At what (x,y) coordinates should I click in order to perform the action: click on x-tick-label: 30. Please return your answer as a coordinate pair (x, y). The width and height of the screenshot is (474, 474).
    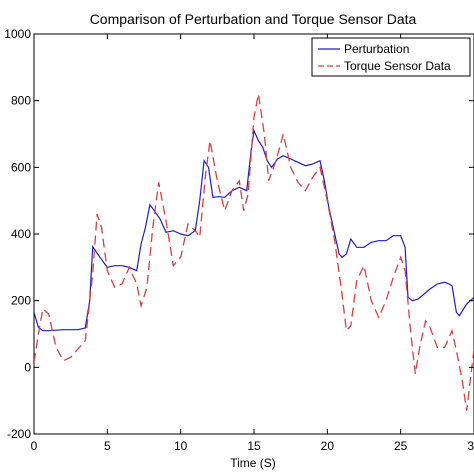
    Looking at the image, I should click on (470, 446).